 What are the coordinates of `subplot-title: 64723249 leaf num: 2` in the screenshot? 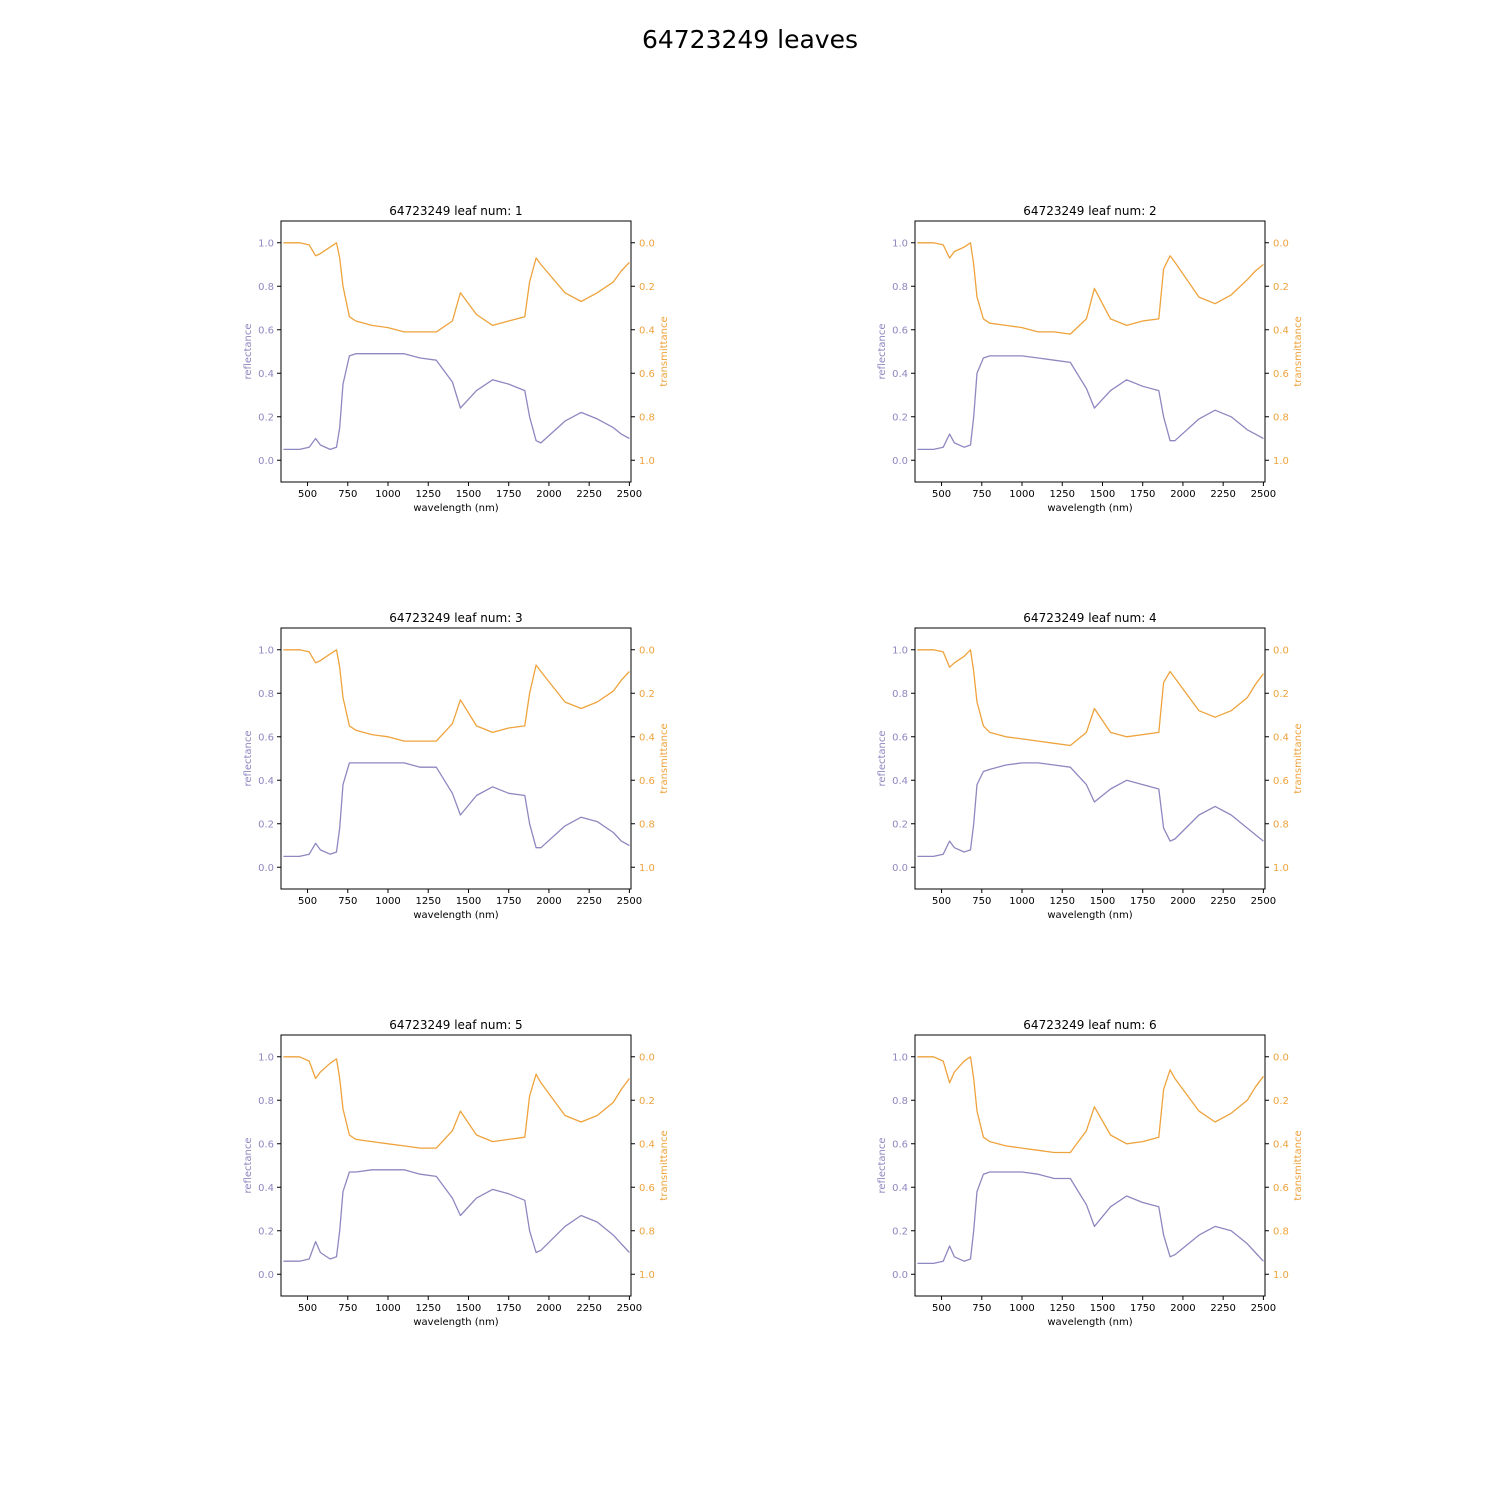 It's located at (1089, 211).